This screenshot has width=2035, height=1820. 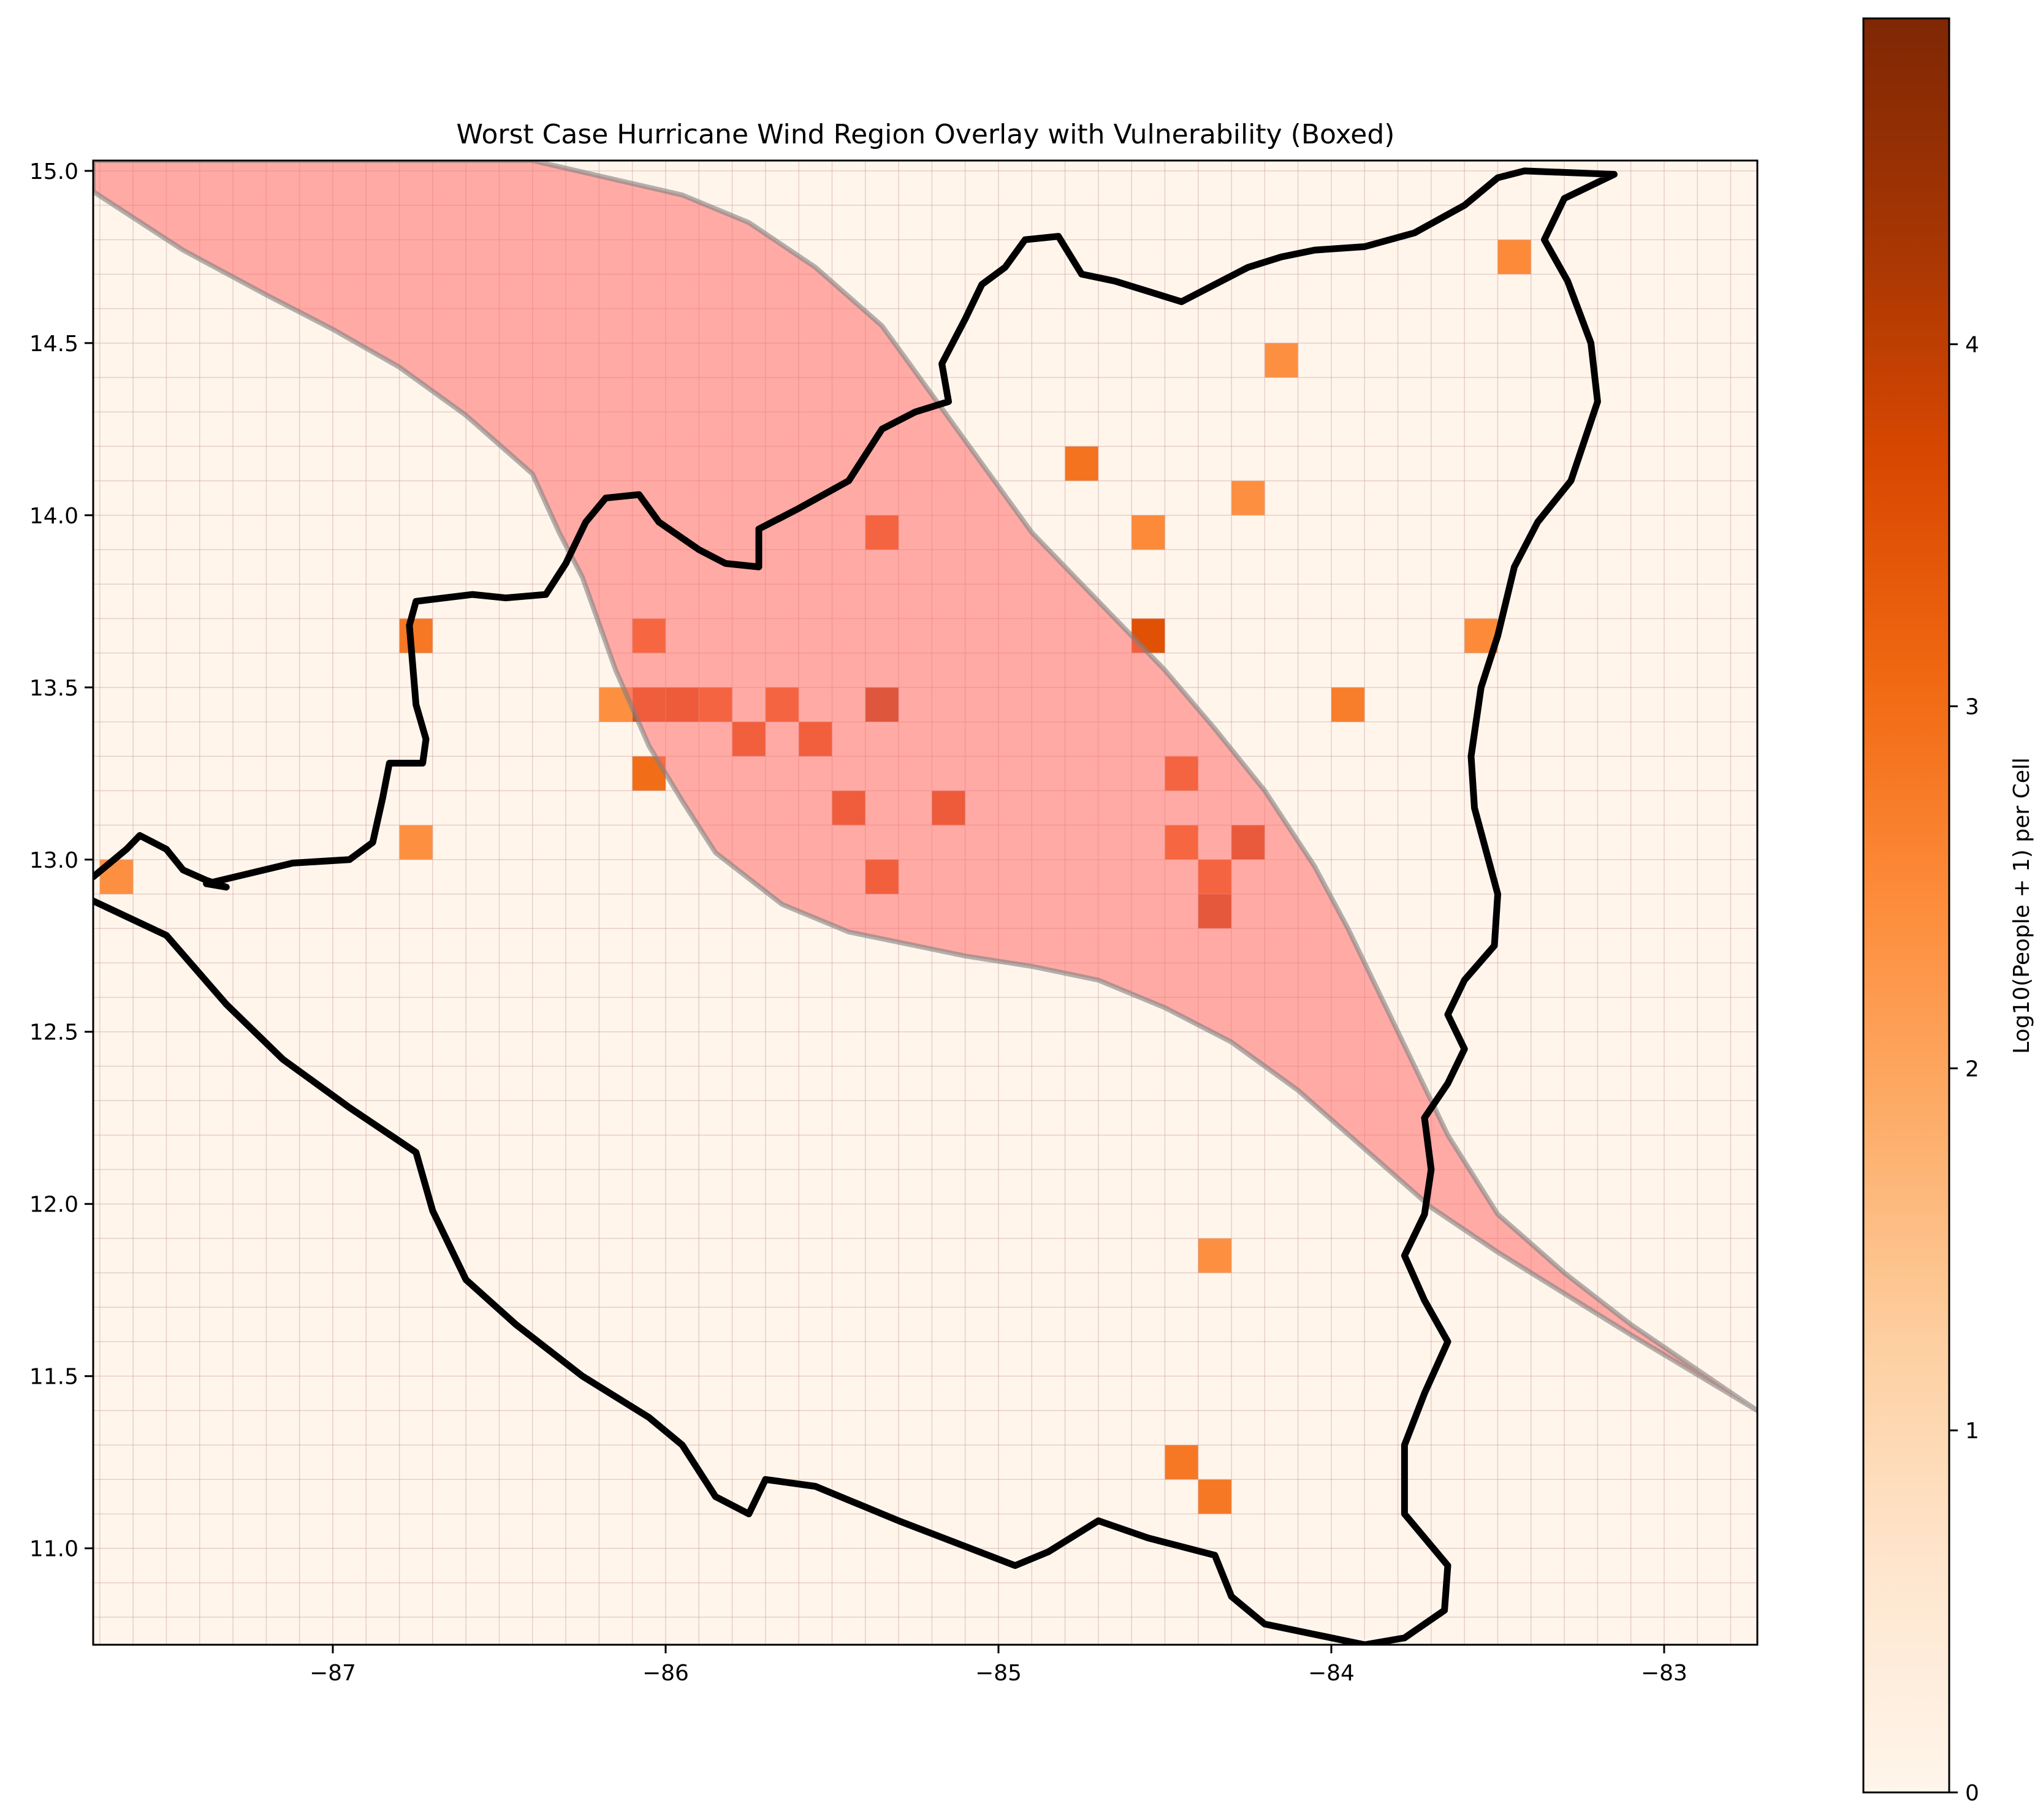 What do you see at coordinates (53, 860) in the screenshot?
I see `y-tick-label: 13.0` at bounding box center [53, 860].